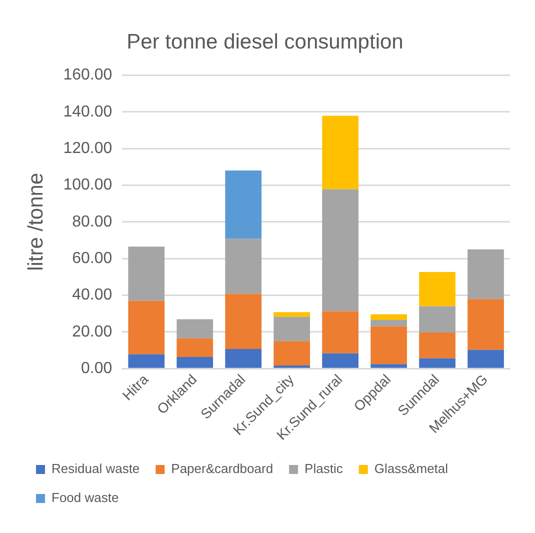  Describe the element at coordinates (87, 75) in the screenshot. I see `y-tick-label: 160.00` at that location.